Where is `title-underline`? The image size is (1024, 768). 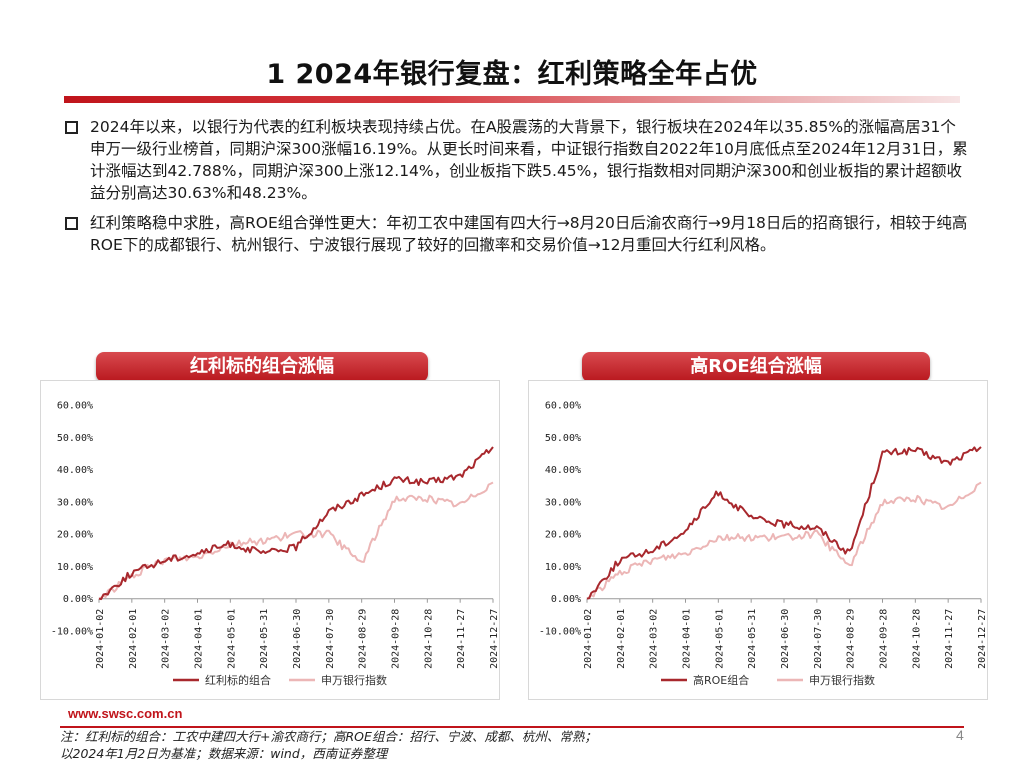
title-underline is located at coordinates (512, 99).